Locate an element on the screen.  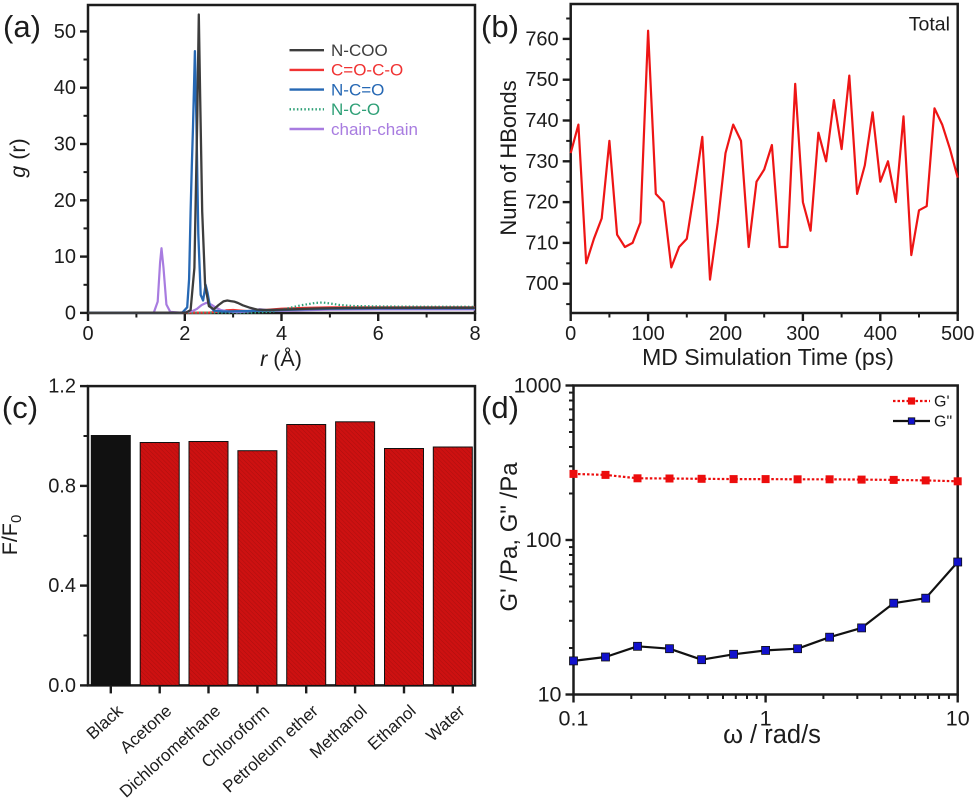
svg-text: 0.0 is located at coordinates (62, 686).